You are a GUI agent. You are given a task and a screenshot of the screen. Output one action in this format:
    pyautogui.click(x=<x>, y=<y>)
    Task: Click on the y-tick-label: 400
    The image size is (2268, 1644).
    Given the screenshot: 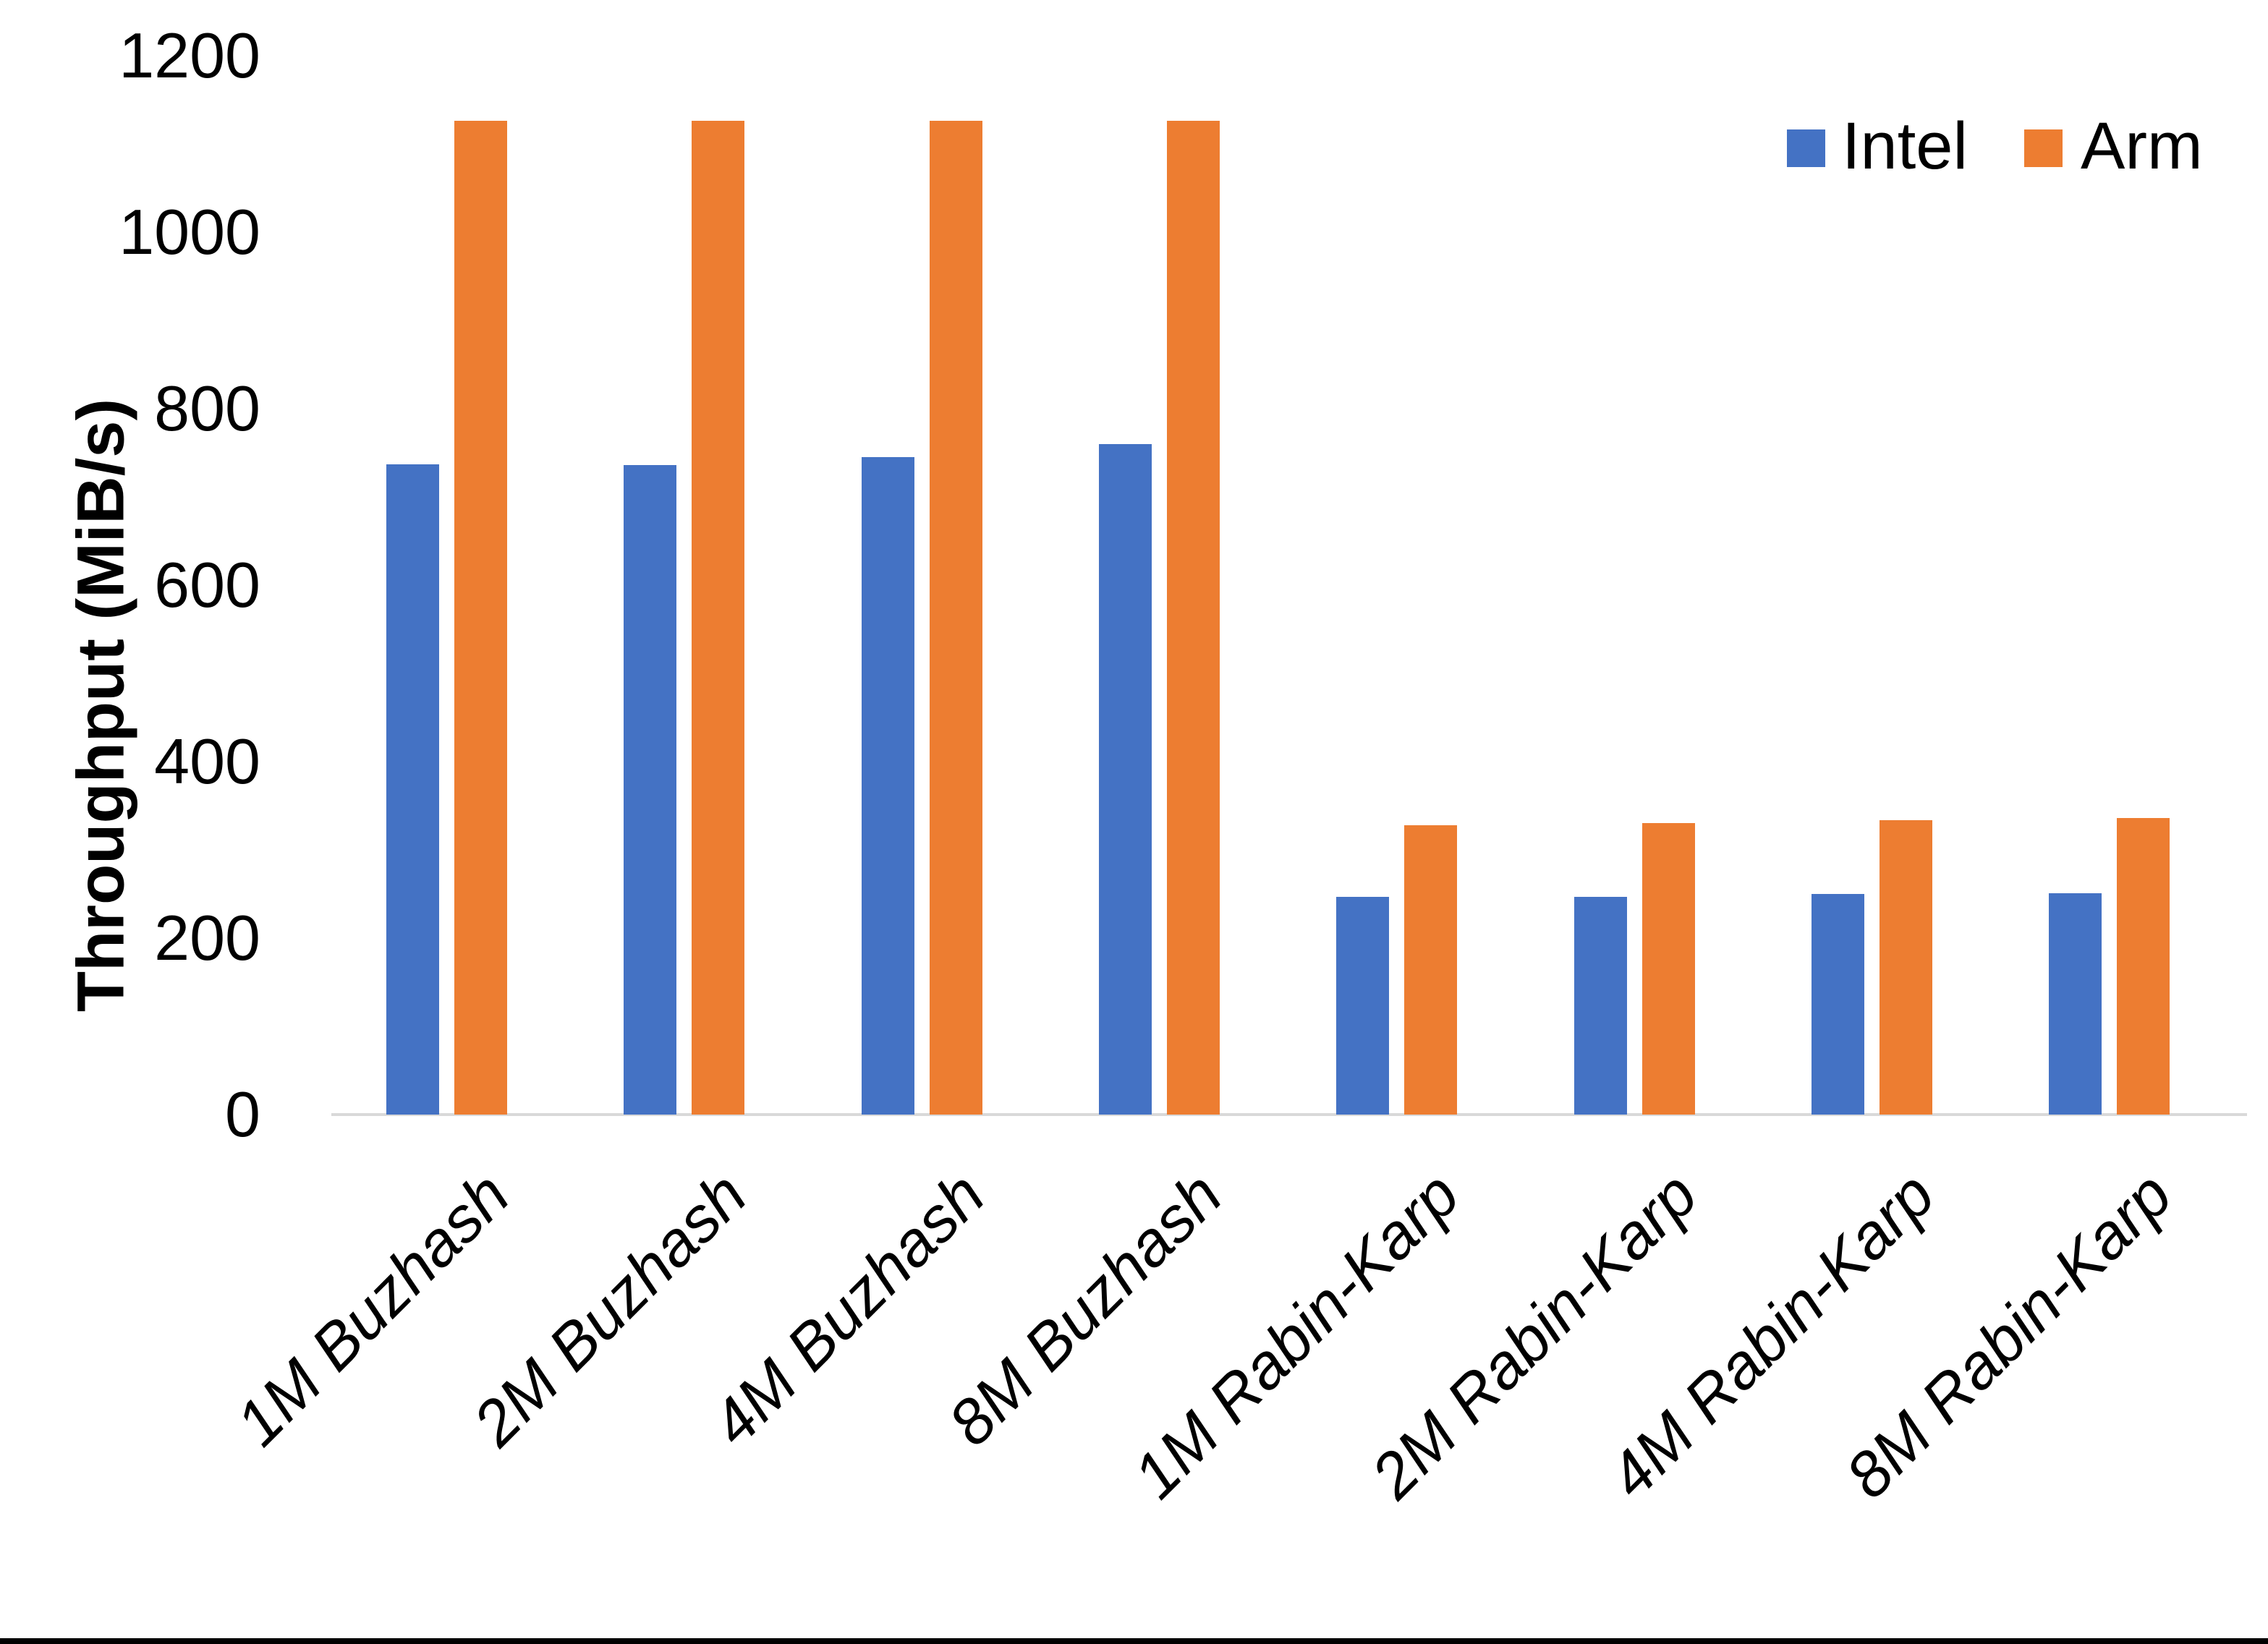 What is the action you would take?
    pyautogui.click(x=207, y=761)
    